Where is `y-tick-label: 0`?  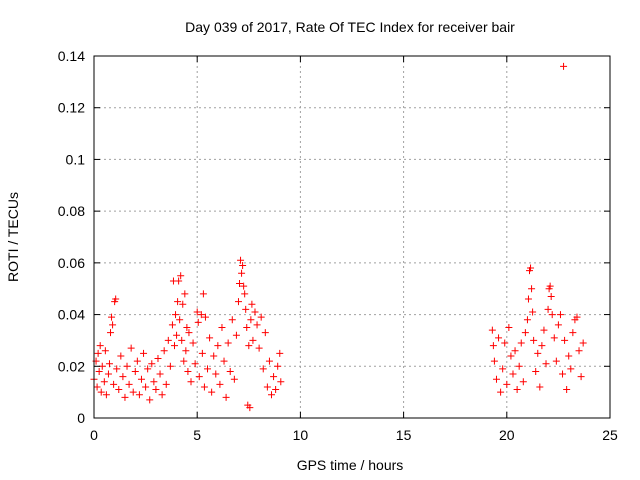 y-tick-label: 0 is located at coordinates (81, 418).